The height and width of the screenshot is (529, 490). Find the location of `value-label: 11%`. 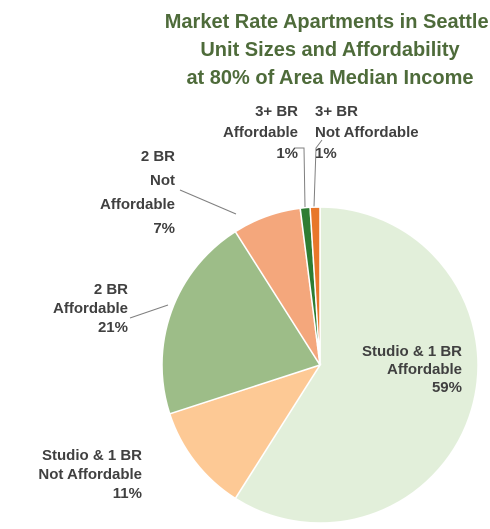

value-label: 11% is located at coordinates (127, 493).